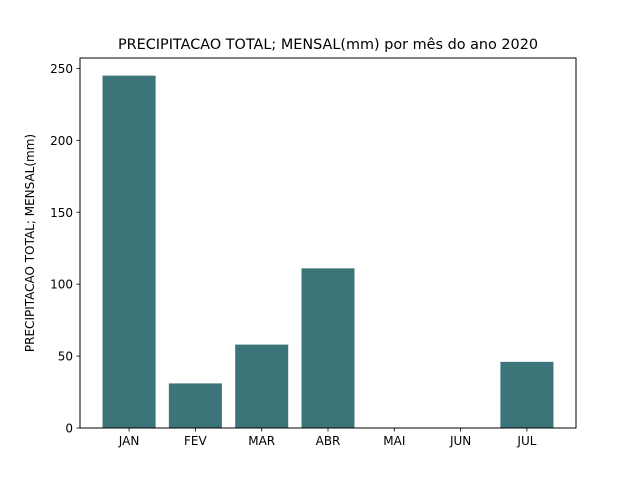 The image size is (640, 484). What do you see at coordinates (61, 285) in the screenshot?
I see `y-tick-label: 100` at bounding box center [61, 285].